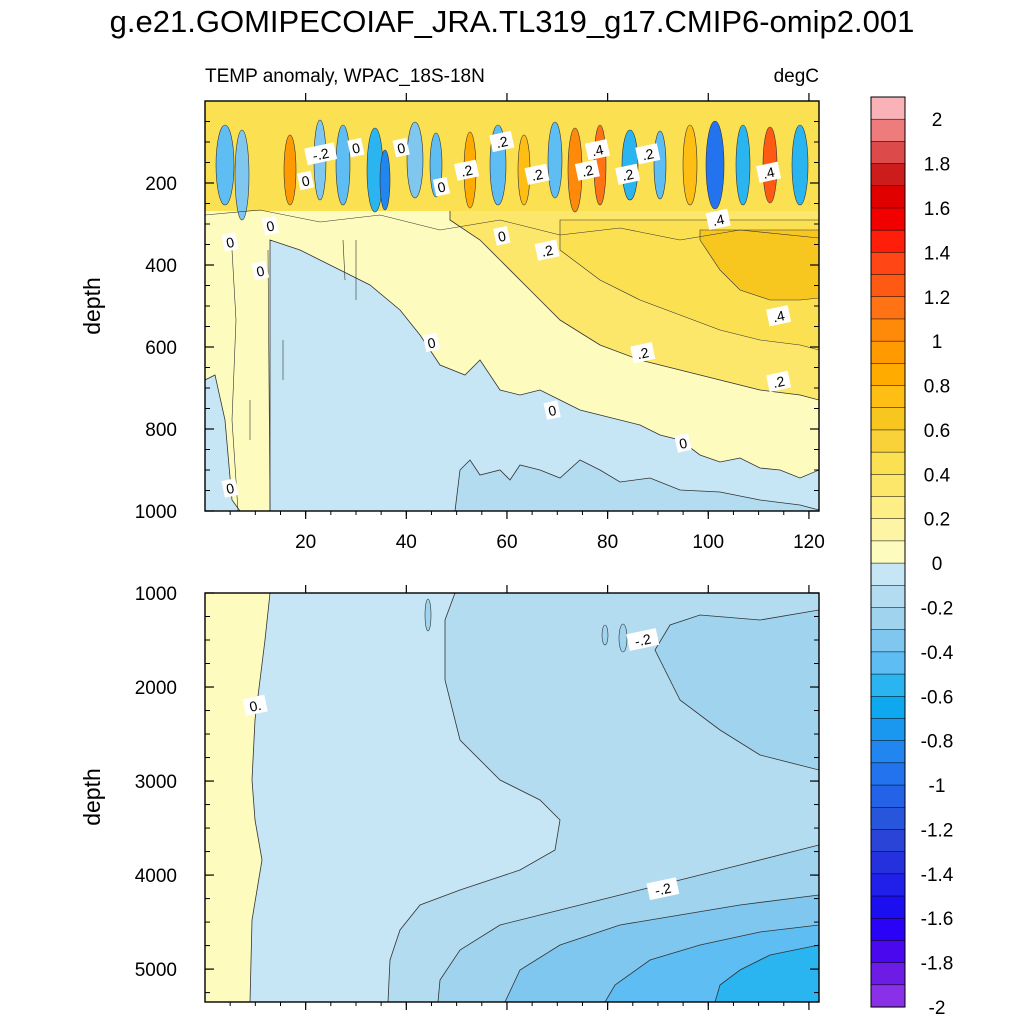 The height and width of the screenshot is (1024, 1024). What do you see at coordinates (937, 564) in the screenshot?
I see `colorbar-label: 0` at bounding box center [937, 564].